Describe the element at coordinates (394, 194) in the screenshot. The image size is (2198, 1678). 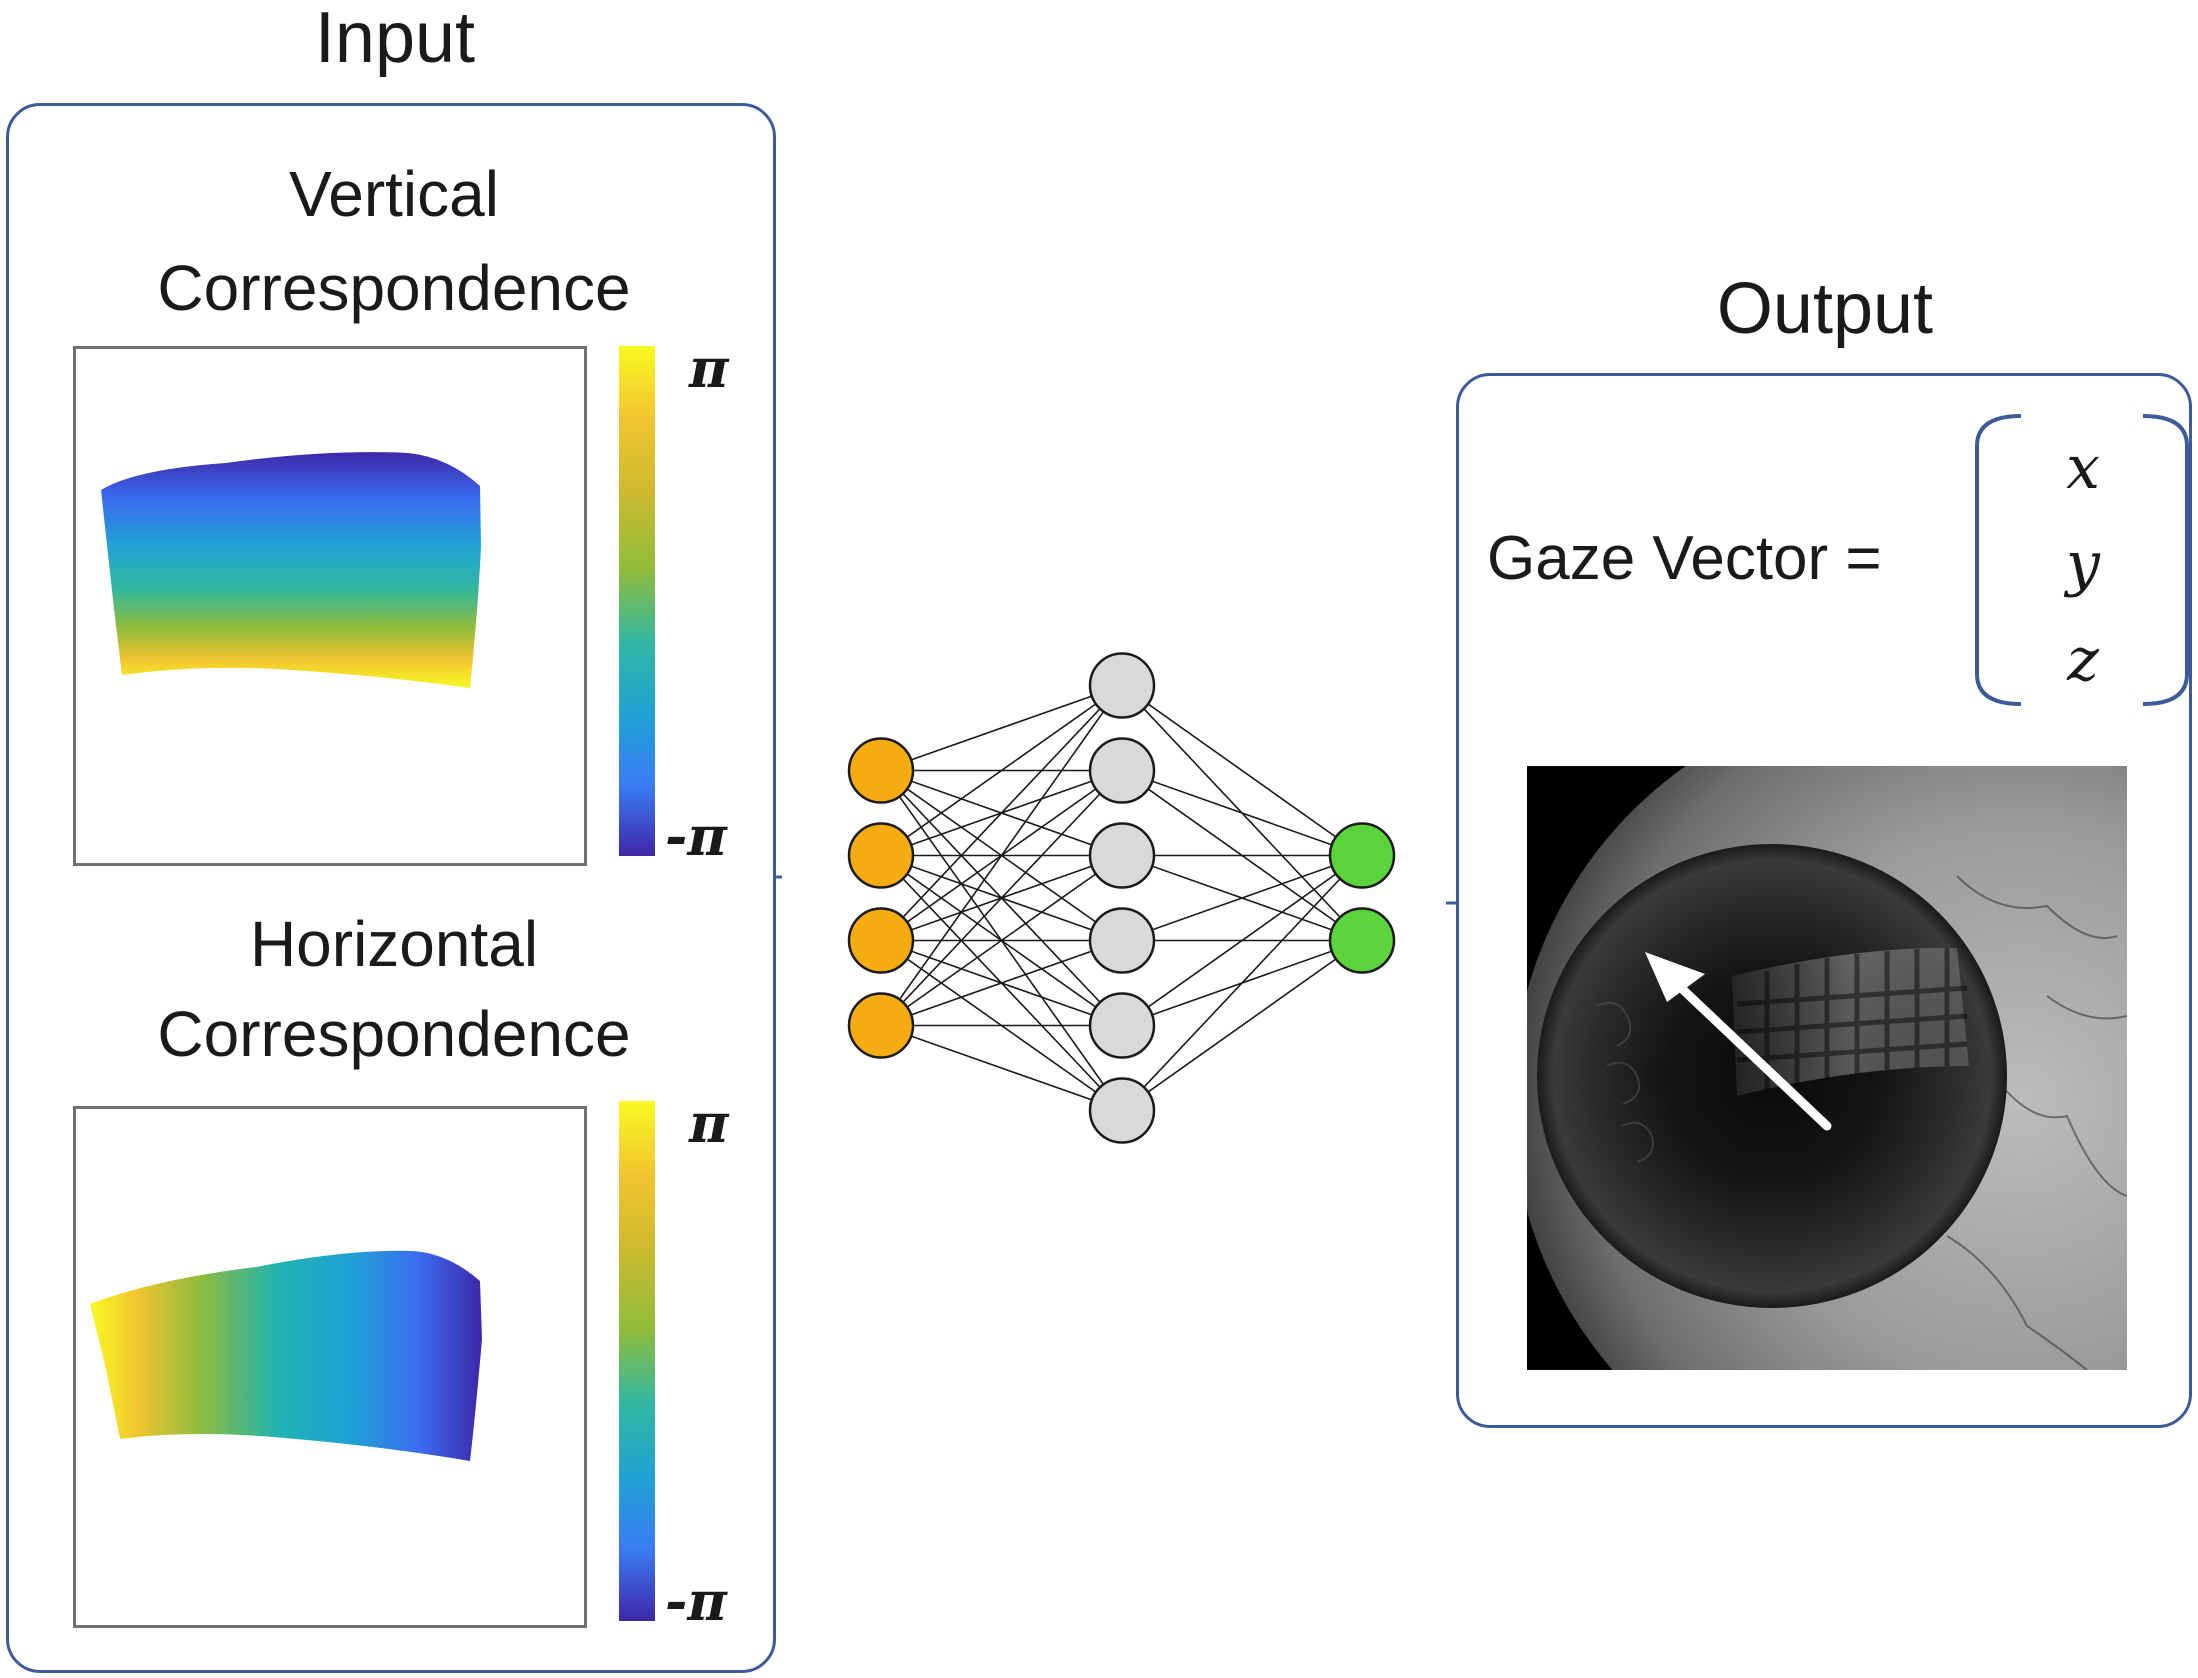
I see `vertical-heading-line1: Vertical` at that location.